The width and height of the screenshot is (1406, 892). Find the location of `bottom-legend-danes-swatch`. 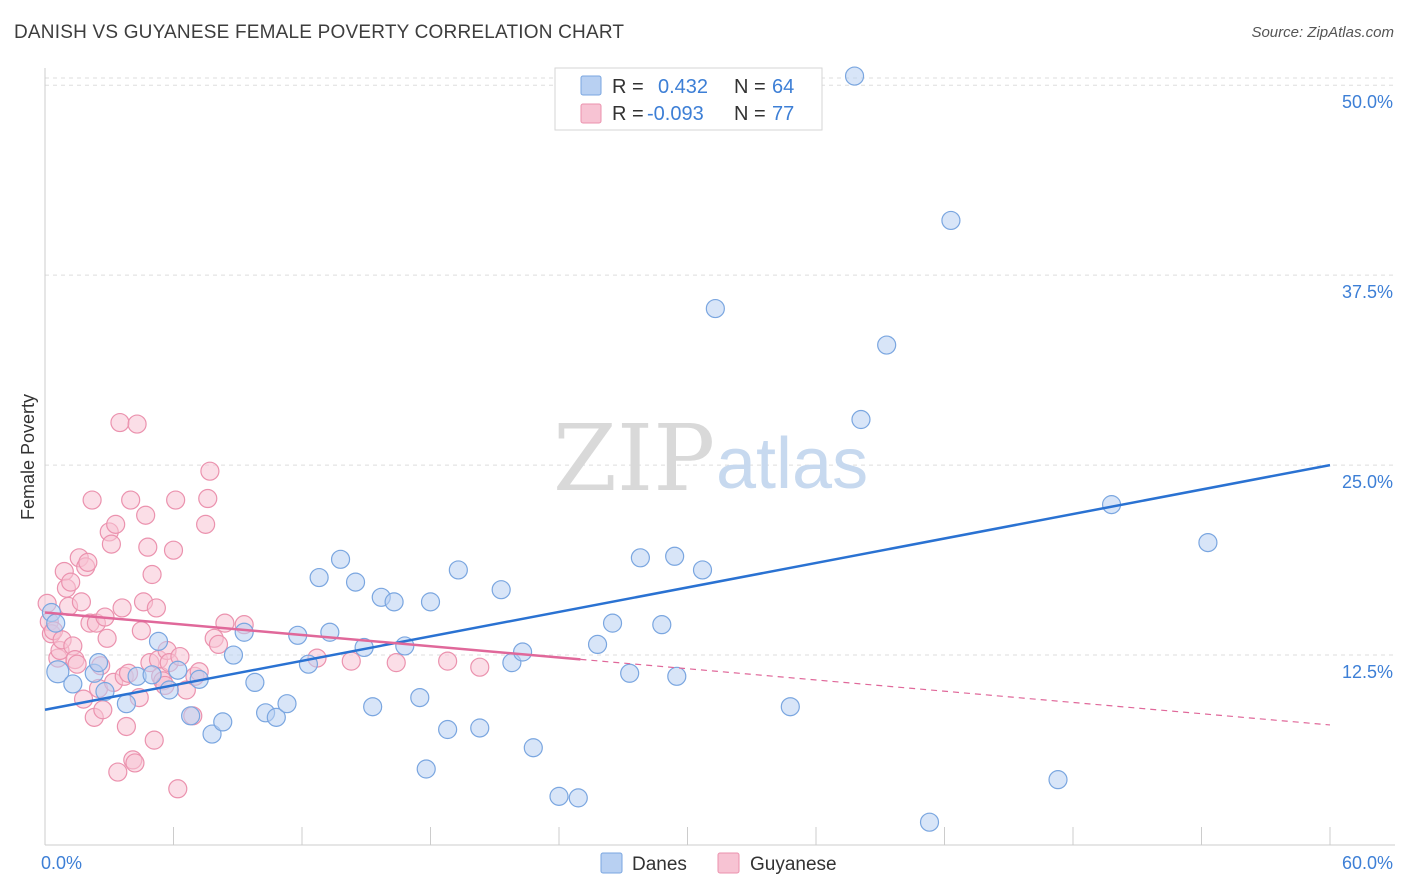

bottom-legend-danes-swatch is located at coordinates (611, 863).